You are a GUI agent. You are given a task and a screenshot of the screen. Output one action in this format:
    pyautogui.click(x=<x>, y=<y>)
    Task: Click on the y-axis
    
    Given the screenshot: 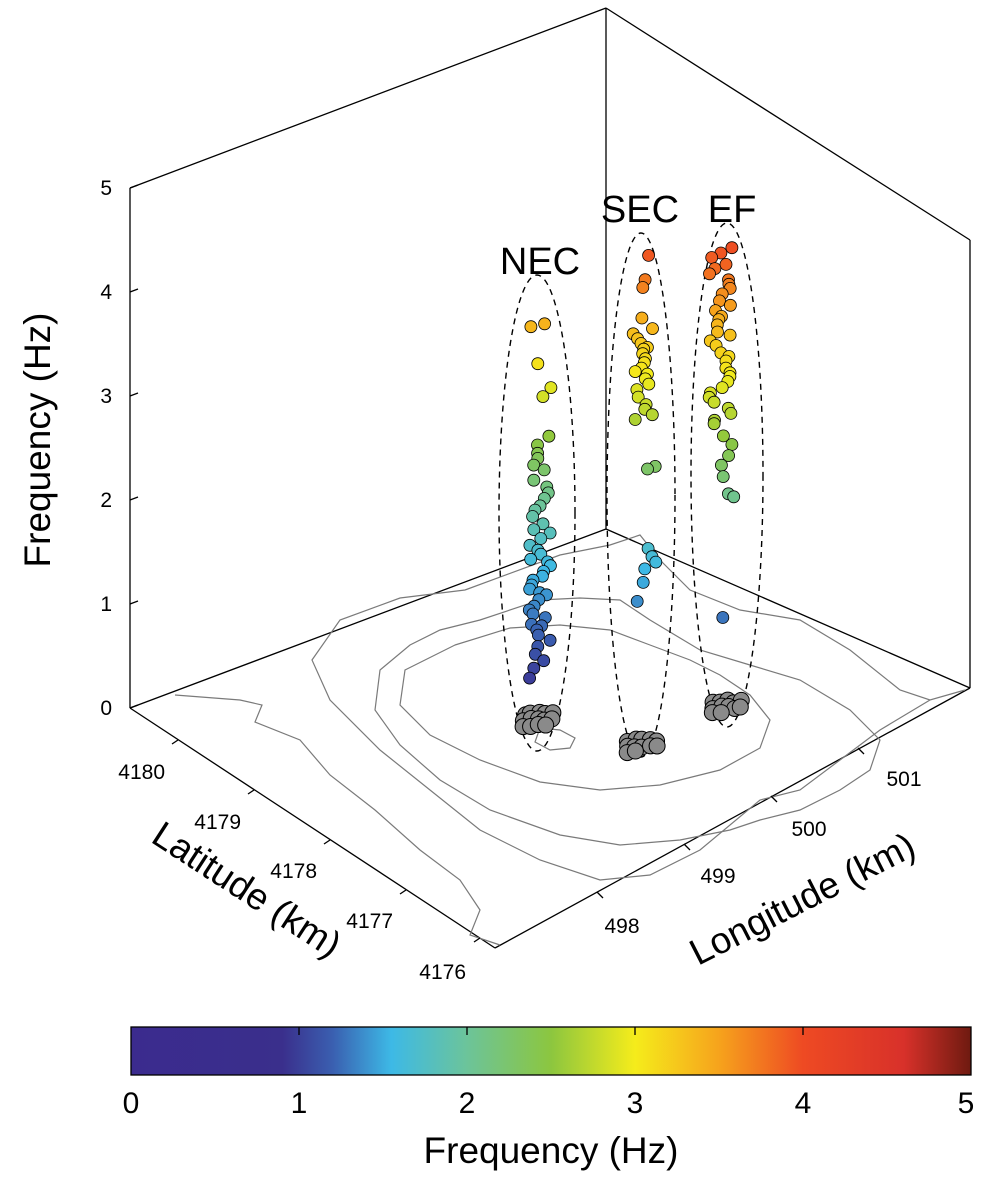 What is the action you would take?
    pyautogui.click(x=326, y=841)
    